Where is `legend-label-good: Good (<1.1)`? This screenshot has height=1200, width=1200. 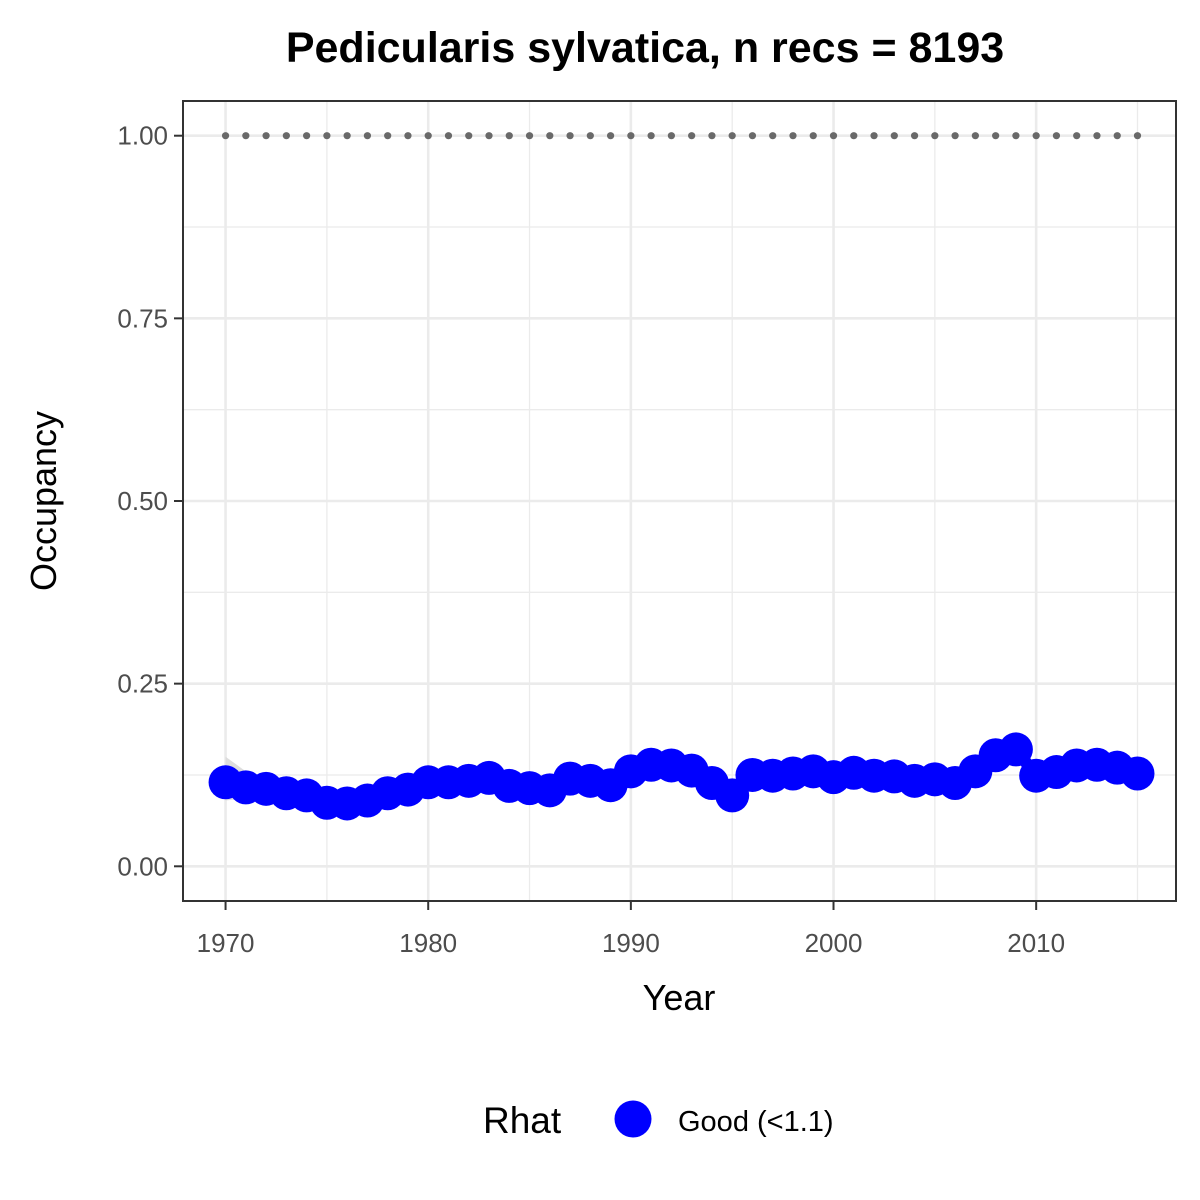 legend-label-good: Good (<1.1) is located at coordinates (756, 1122).